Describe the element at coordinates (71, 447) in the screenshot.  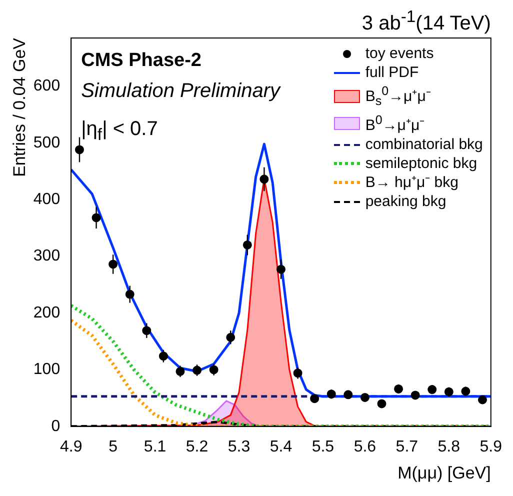
I see `x-tick-label: 4.9` at that location.